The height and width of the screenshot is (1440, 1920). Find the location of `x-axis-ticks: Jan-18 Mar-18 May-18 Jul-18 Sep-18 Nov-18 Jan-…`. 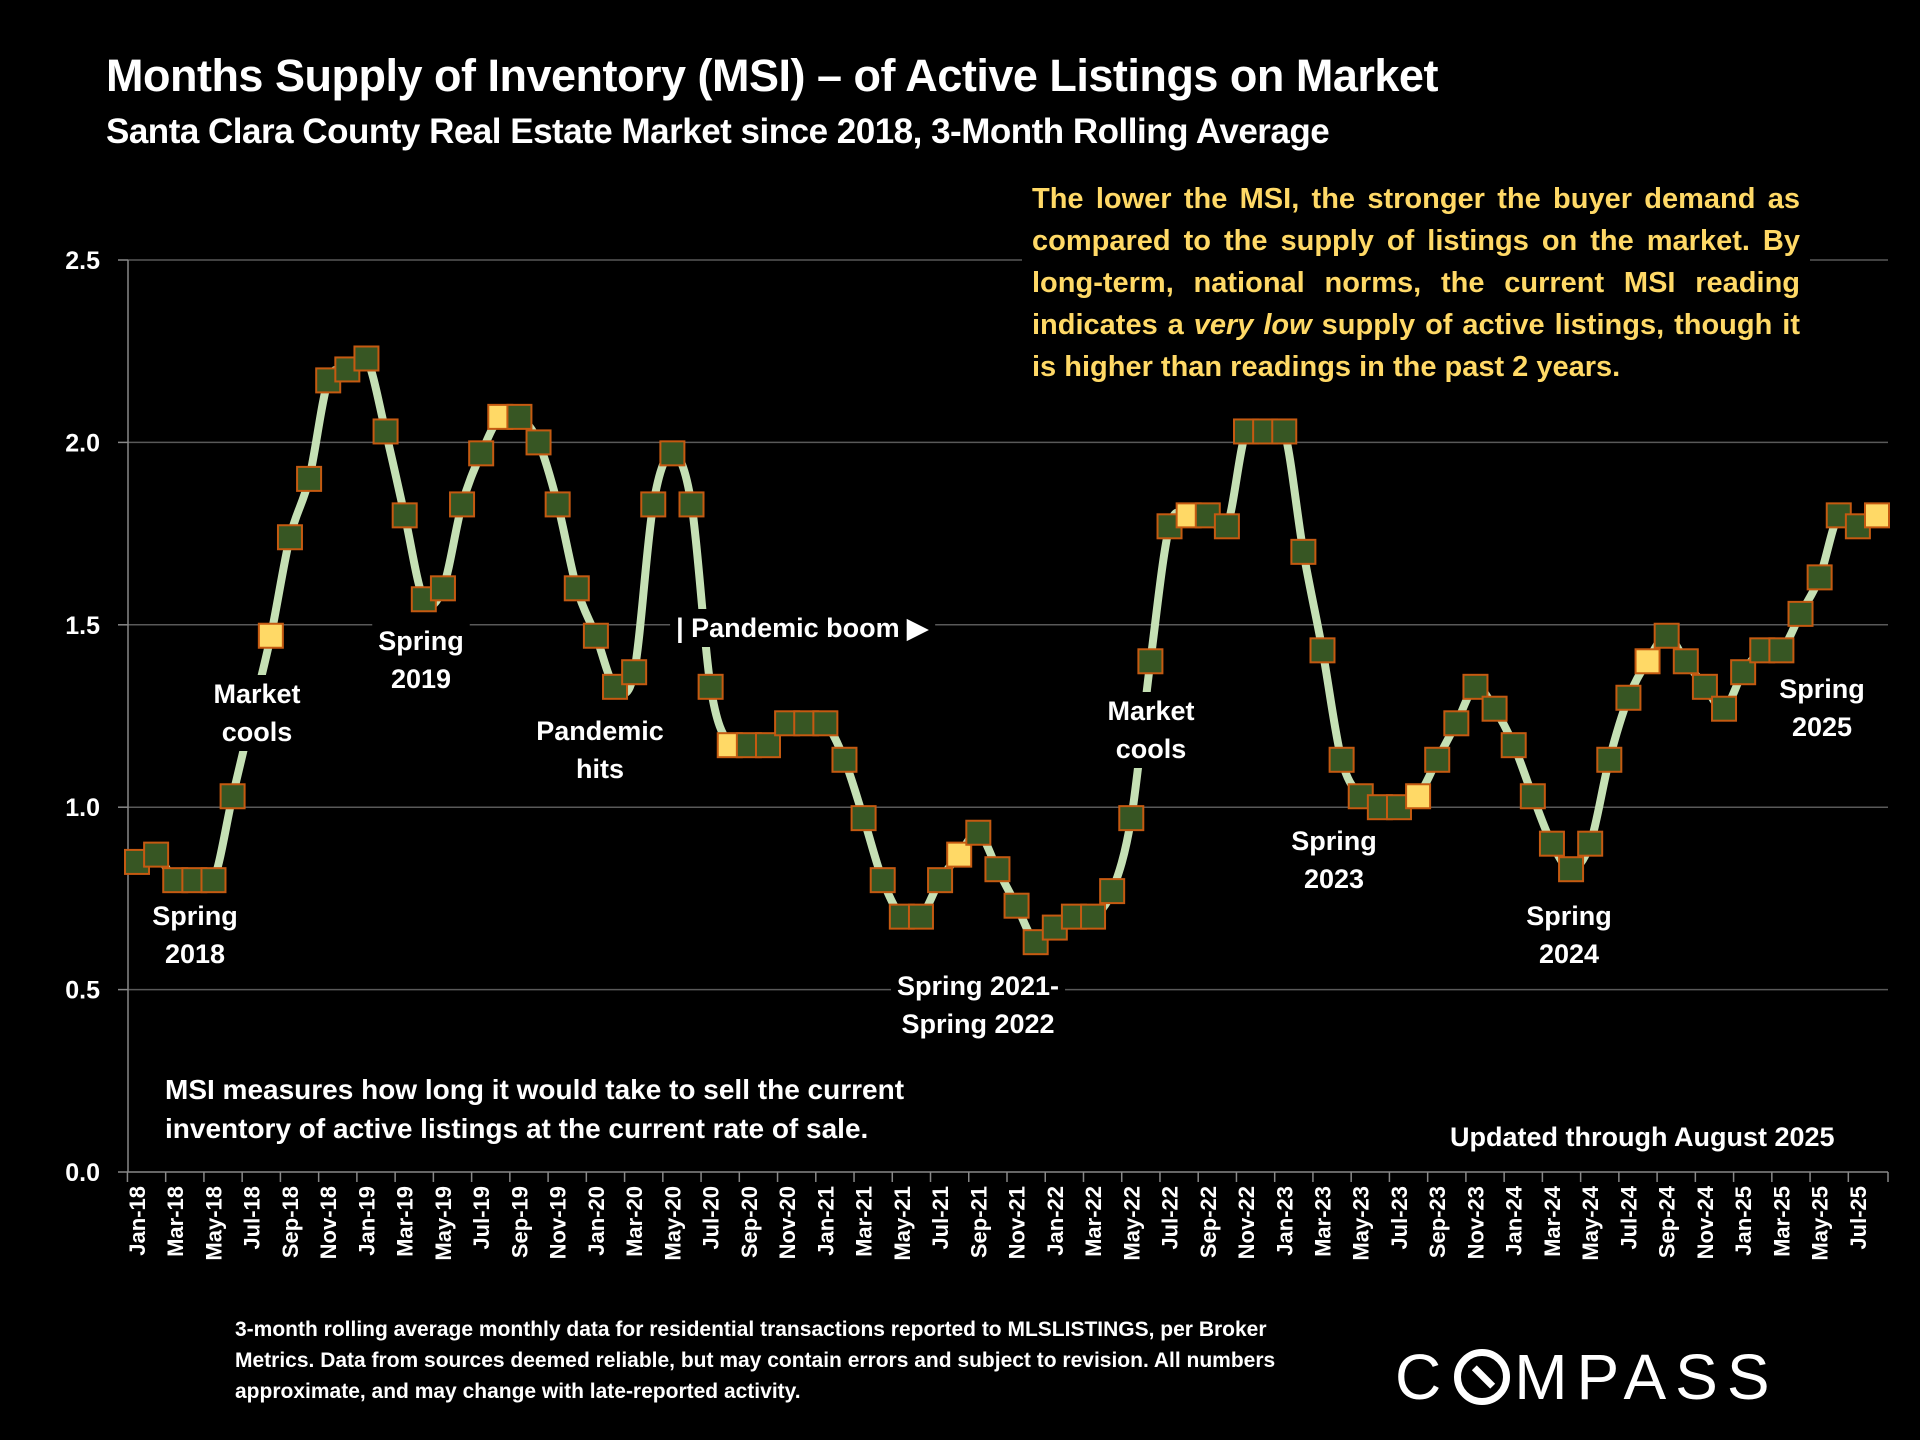

x-axis-ticks: Jan-18 Mar-18 May-18 Jul-18 Sep-18 Nov-18 Jan-… is located at coordinates (1007, 1216).